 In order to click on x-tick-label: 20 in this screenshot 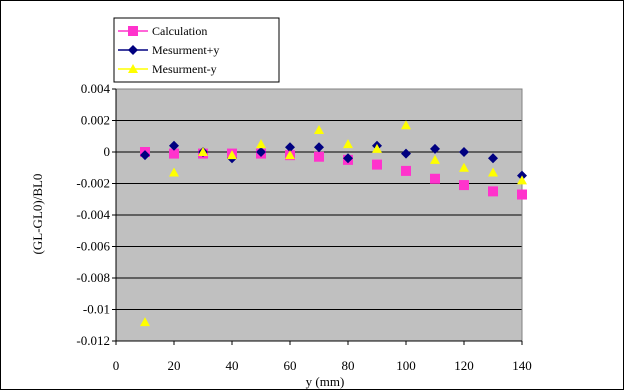, I will do `click(174, 365)`.